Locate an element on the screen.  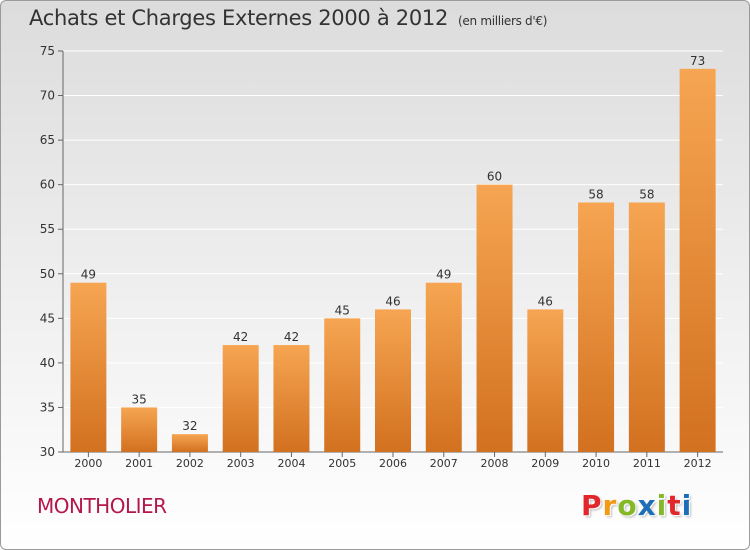
chart-unit: (en milliers d'€) is located at coordinates (503, 21).